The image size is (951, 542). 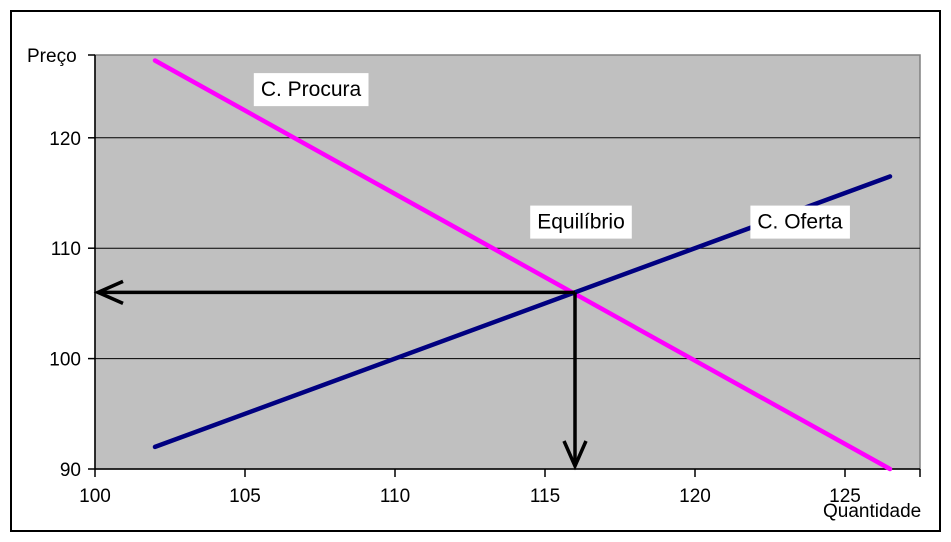 What do you see at coordinates (245, 496) in the screenshot?
I see `x-tick-label-105: 105` at bounding box center [245, 496].